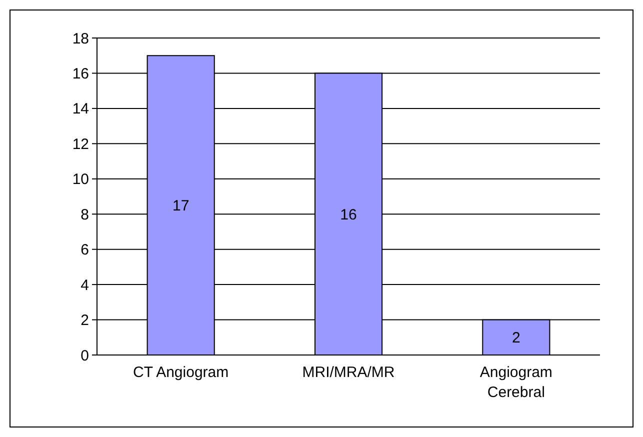  I want to click on data-label: 2, so click(516, 338).